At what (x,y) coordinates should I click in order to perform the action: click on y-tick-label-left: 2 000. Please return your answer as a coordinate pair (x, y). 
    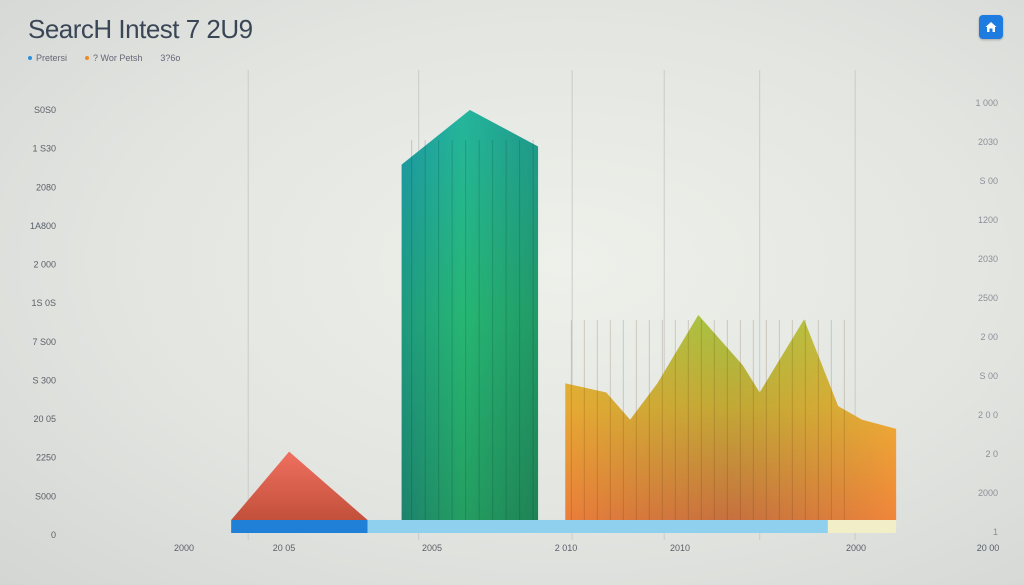
    Looking at the image, I should click on (44, 265).